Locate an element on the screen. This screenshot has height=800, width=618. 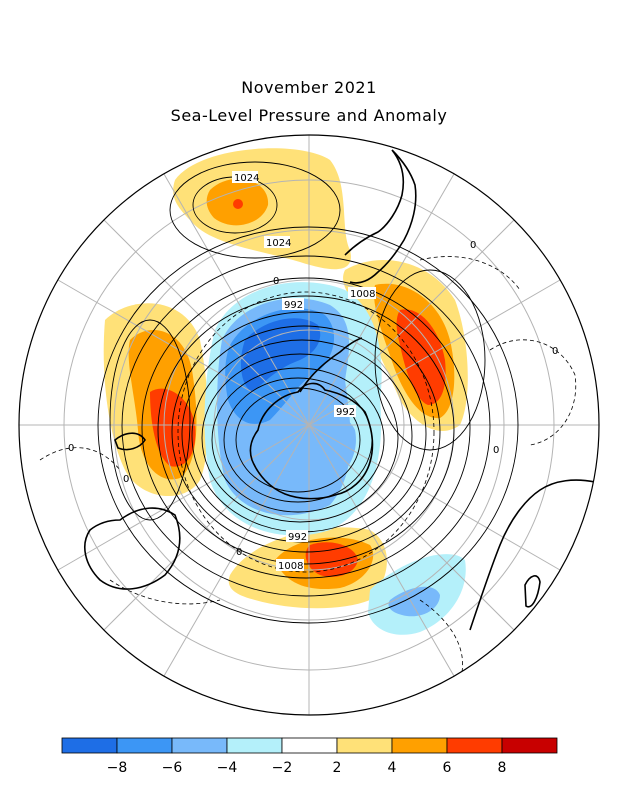
label-992-east: 992 is located at coordinates (345, 412).